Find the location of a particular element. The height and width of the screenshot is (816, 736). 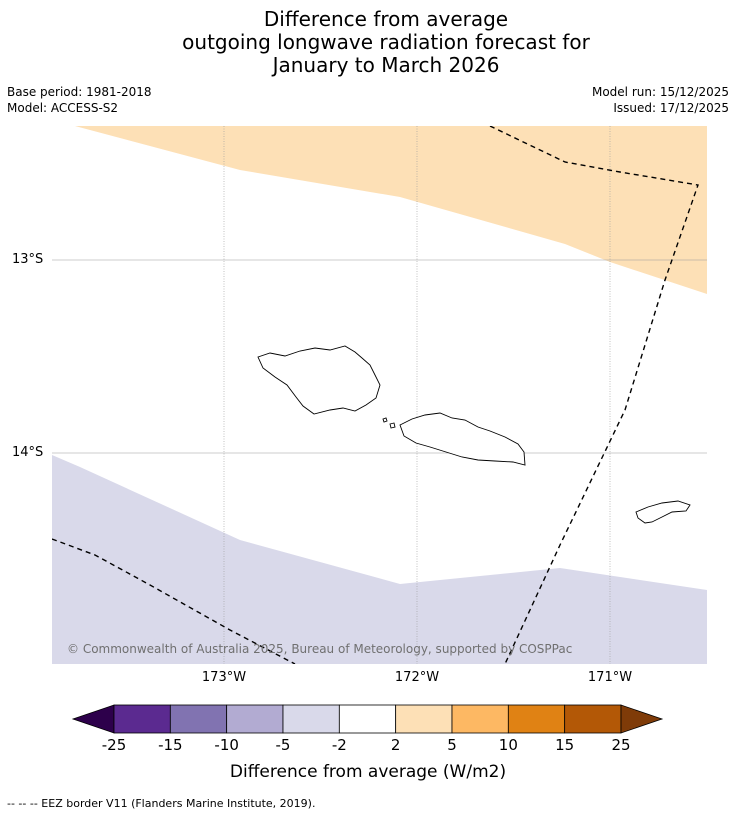

colorbar-tick-label: -5 is located at coordinates (283, 745).